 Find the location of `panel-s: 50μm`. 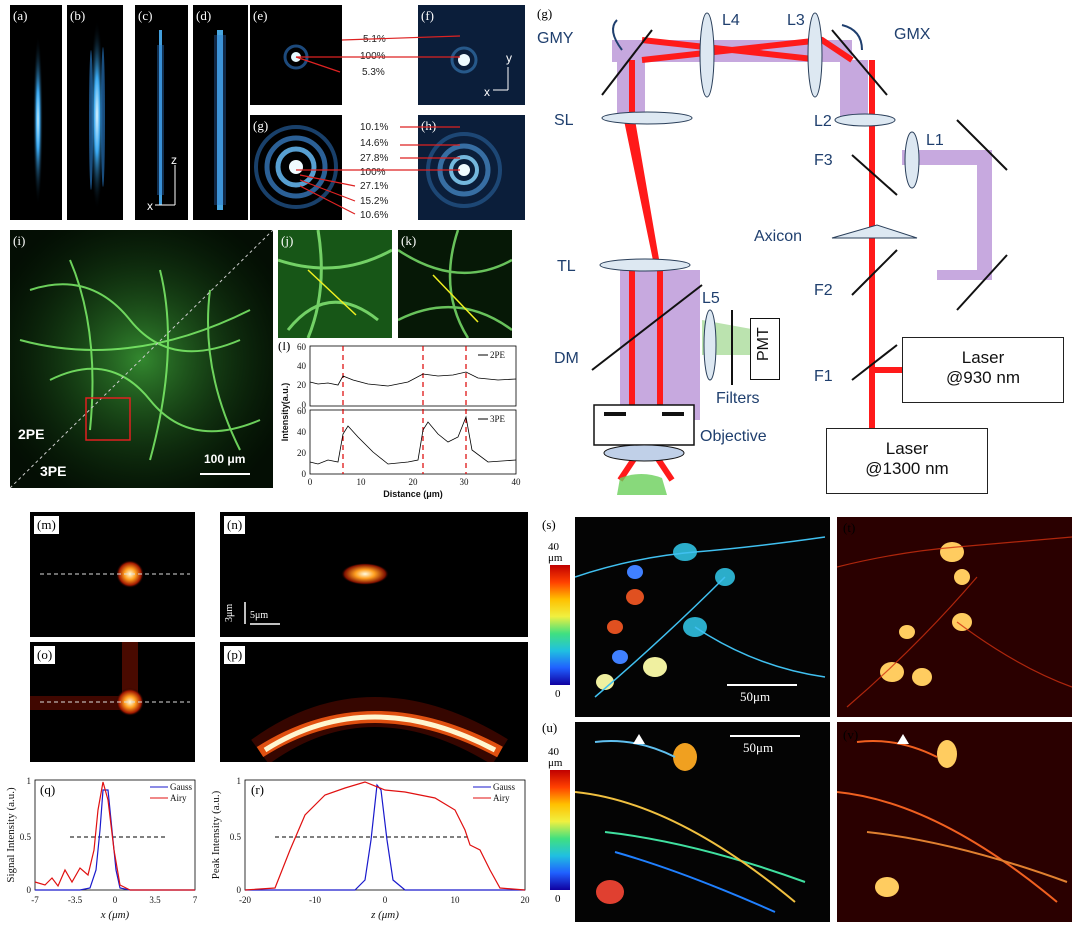

panel-s: 50μm is located at coordinates (702, 617).